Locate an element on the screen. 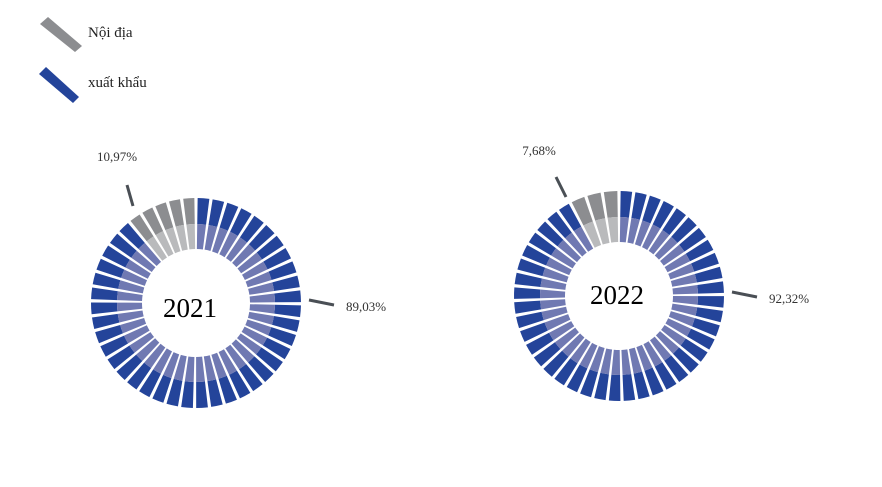 The height and width of the screenshot is (487, 882). legend-label-domestic: Nội địa is located at coordinates (110, 33).